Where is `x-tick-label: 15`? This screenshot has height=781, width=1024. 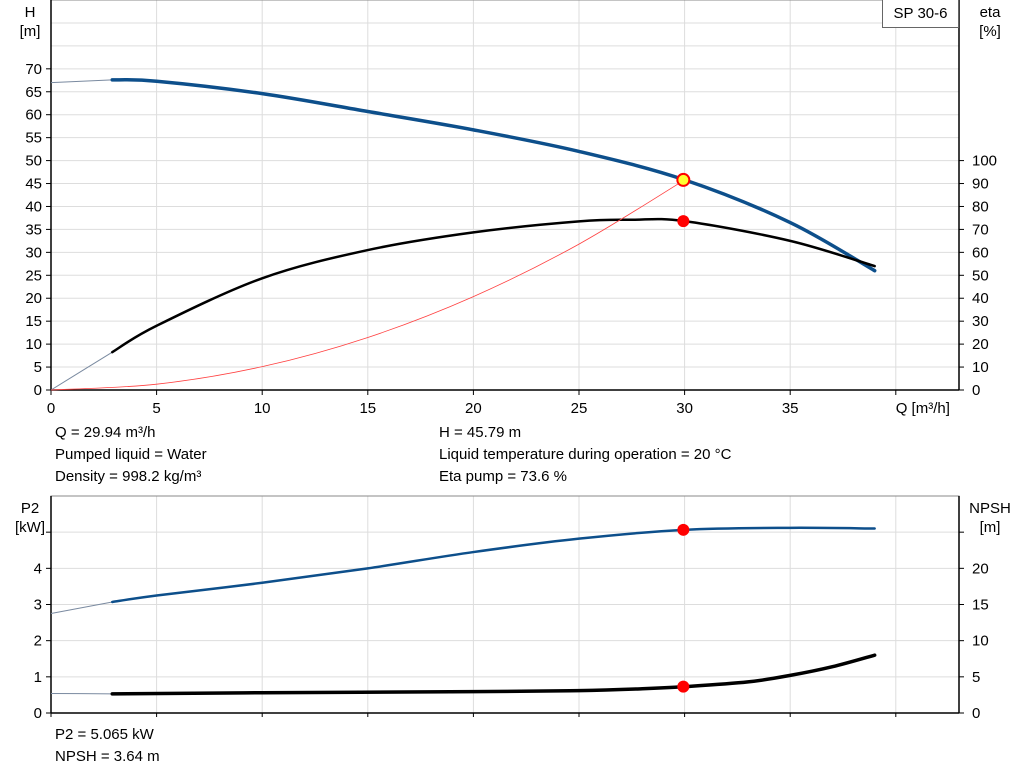
x-tick-label: 15 is located at coordinates (367, 408).